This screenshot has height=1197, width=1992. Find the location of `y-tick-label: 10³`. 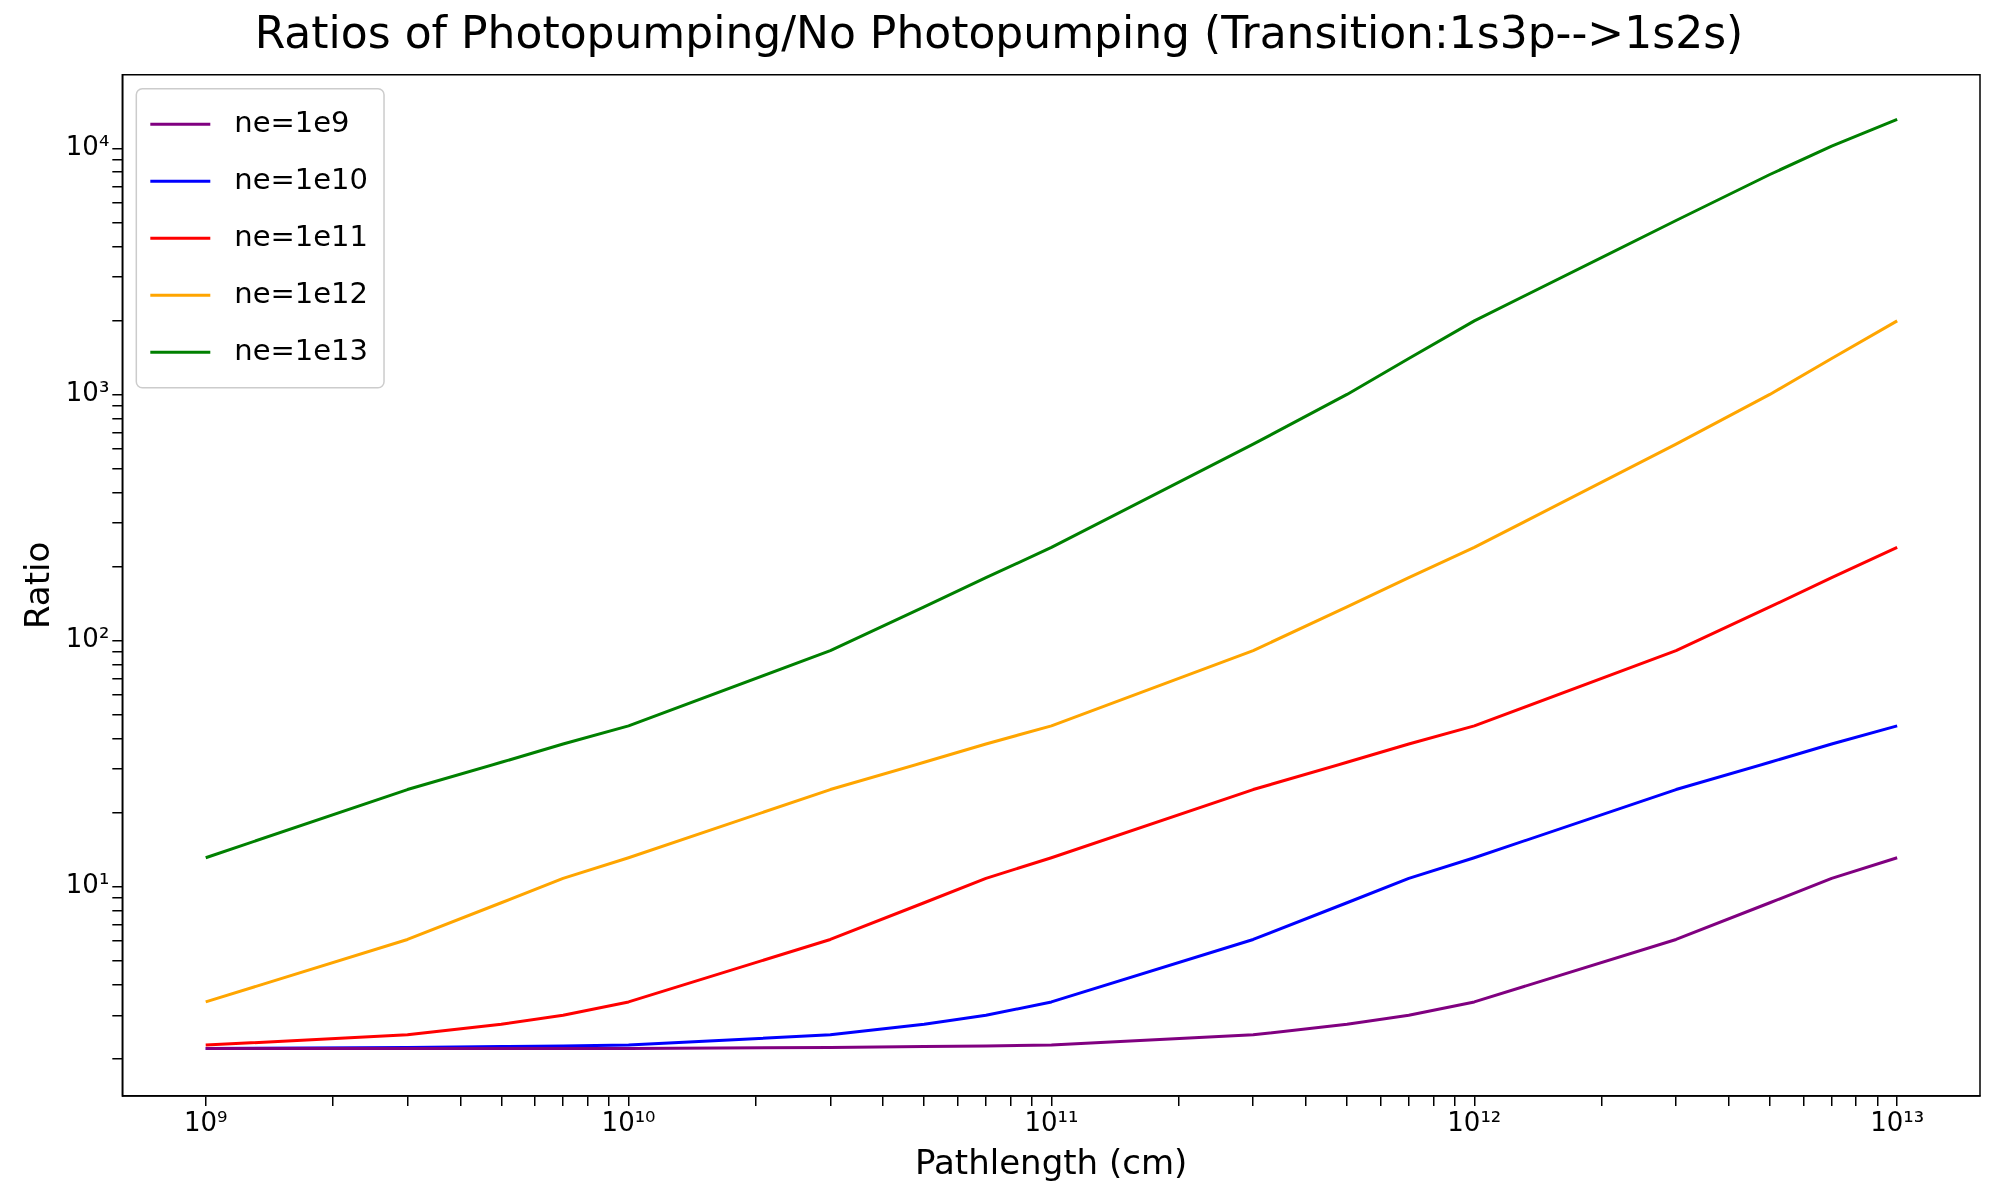

y-tick-label: 10³ is located at coordinates (87, 392).